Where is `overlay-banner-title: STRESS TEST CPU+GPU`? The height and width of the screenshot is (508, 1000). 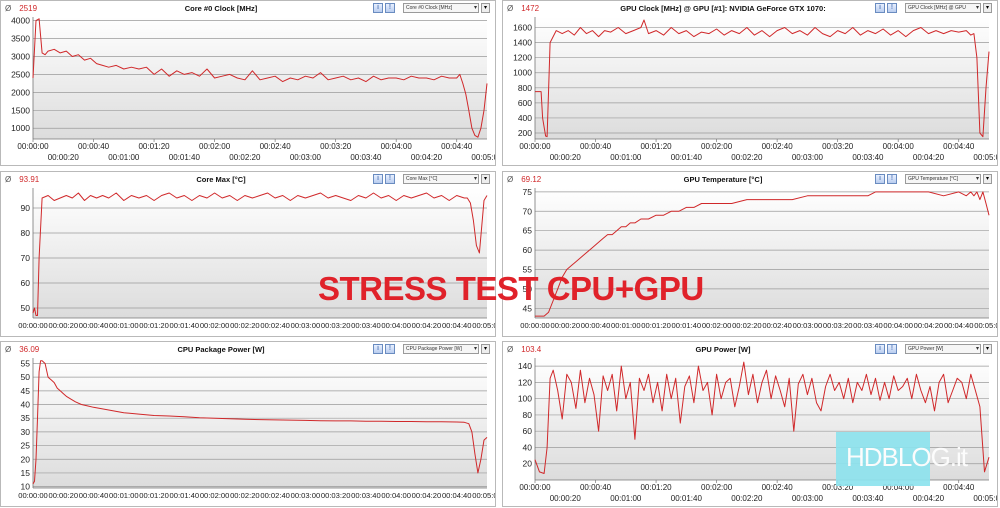
overlay-banner-title: STRESS TEST CPU+GPU is located at coordinates (511, 288).